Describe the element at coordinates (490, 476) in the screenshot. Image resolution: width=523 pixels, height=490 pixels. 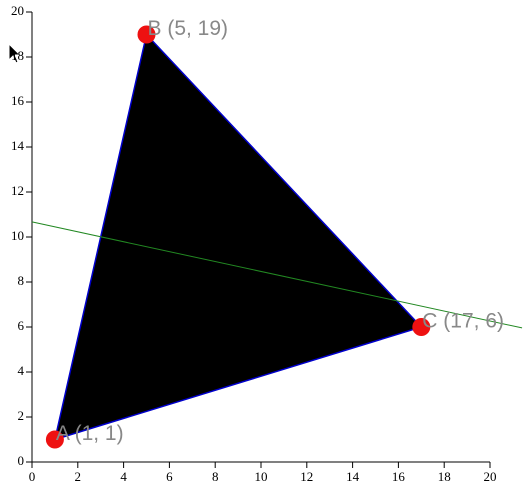
I see `x-tick-label: 20` at that location.